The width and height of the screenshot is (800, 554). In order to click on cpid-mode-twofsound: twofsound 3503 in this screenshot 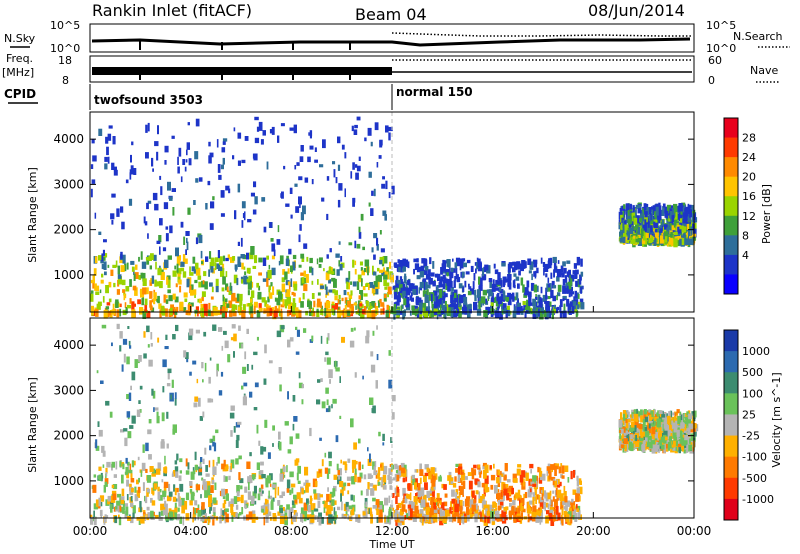, I will do `click(148, 100)`.